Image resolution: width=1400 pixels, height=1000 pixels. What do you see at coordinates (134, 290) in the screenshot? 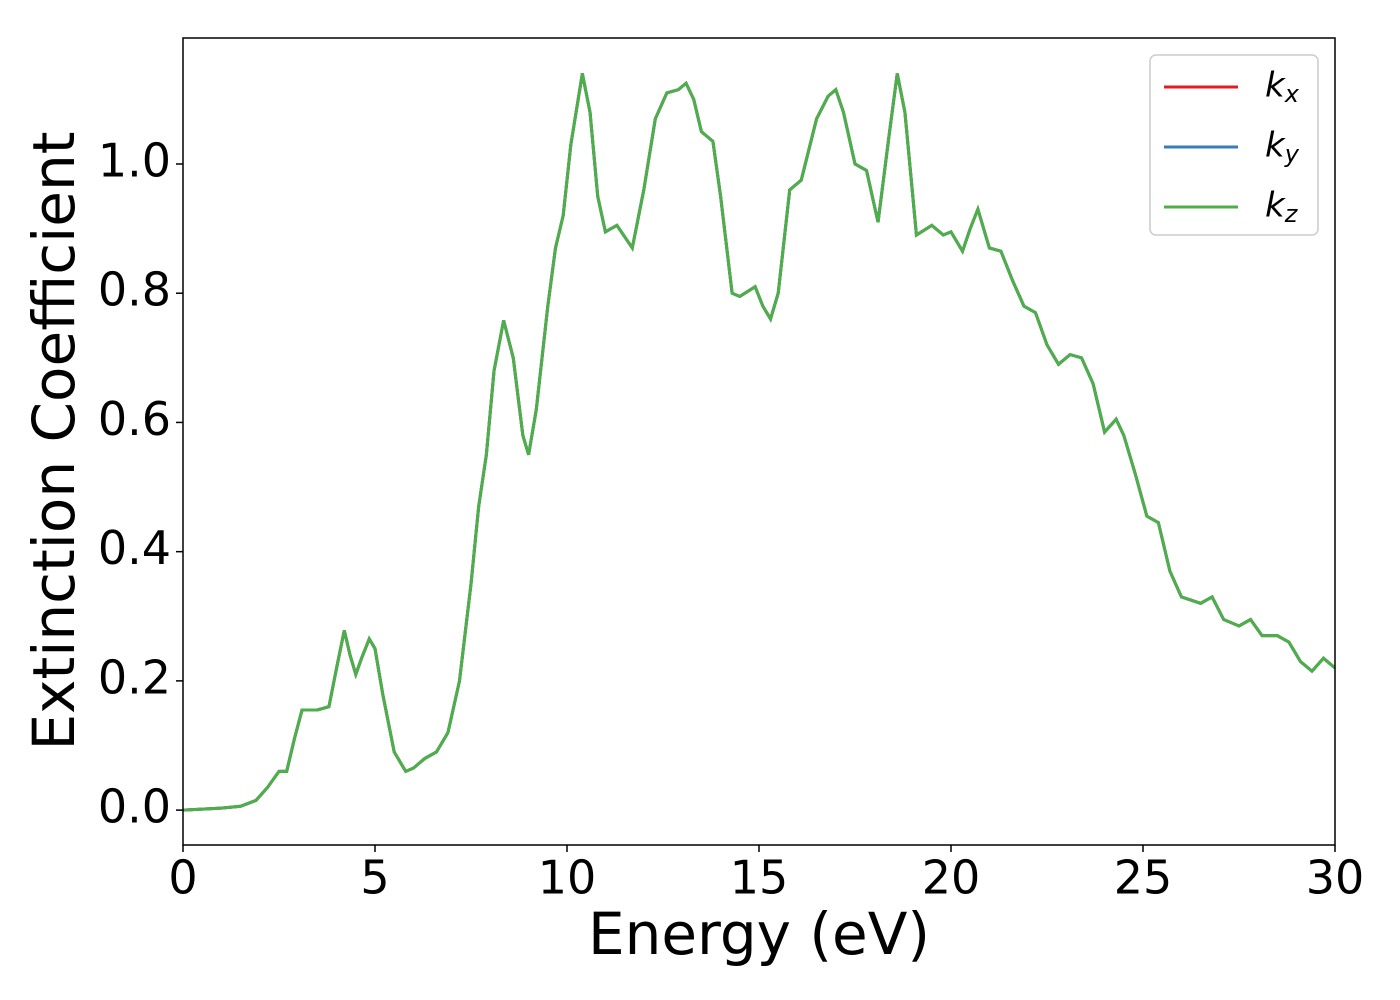
I see `y-tick-label: 0.8` at bounding box center [134, 290].